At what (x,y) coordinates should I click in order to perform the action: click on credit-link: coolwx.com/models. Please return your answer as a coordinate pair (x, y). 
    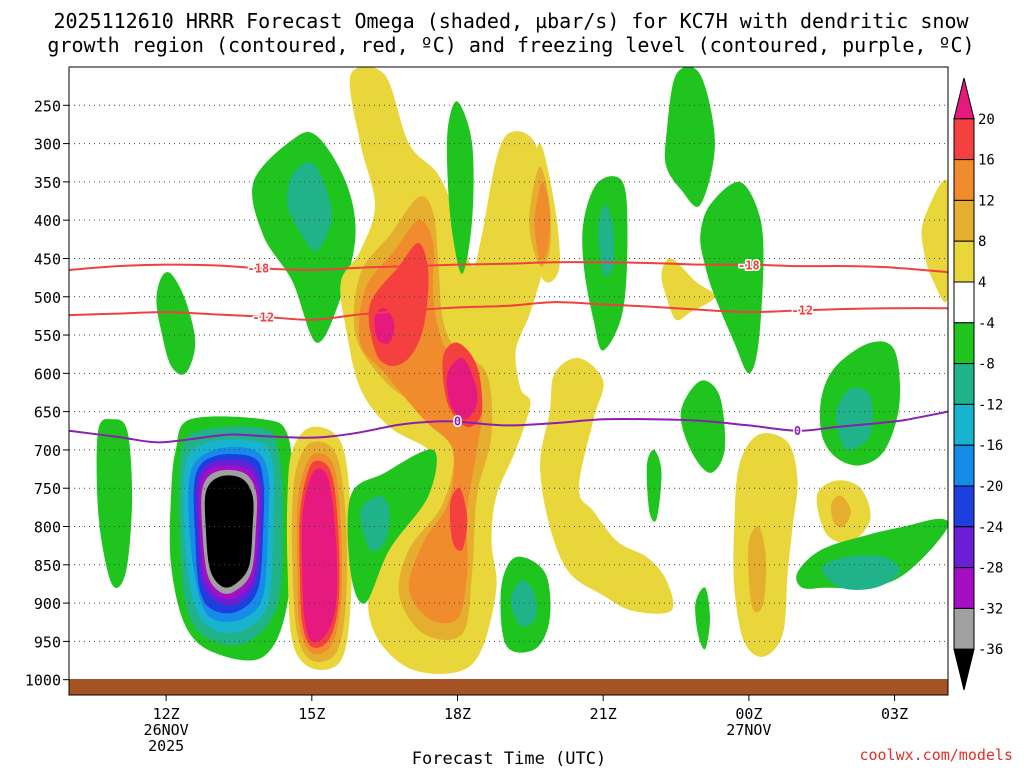
    Looking at the image, I should click on (936, 755).